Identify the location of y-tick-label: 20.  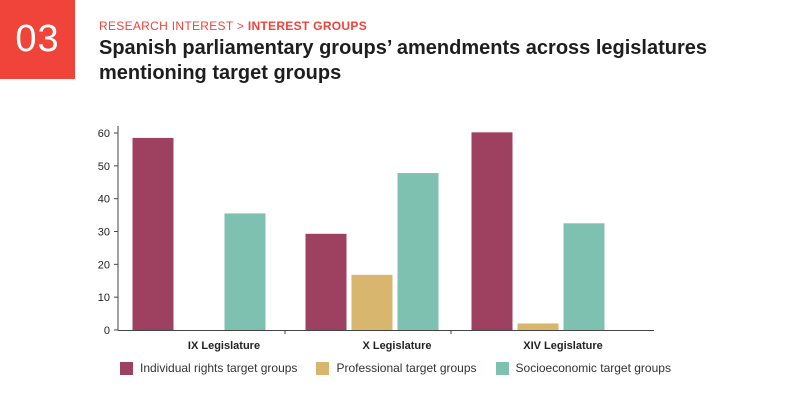
(104, 265).